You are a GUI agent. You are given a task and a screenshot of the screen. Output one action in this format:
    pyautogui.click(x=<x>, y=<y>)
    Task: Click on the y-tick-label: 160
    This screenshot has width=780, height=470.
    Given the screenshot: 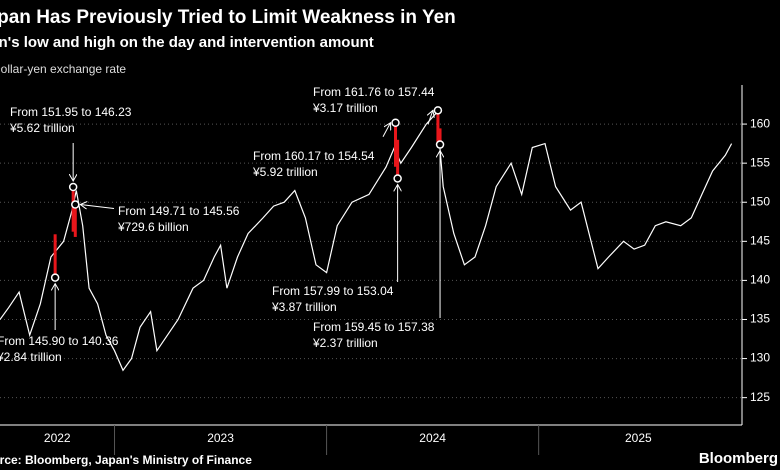 What is the action you would take?
    pyautogui.click(x=760, y=123)
    